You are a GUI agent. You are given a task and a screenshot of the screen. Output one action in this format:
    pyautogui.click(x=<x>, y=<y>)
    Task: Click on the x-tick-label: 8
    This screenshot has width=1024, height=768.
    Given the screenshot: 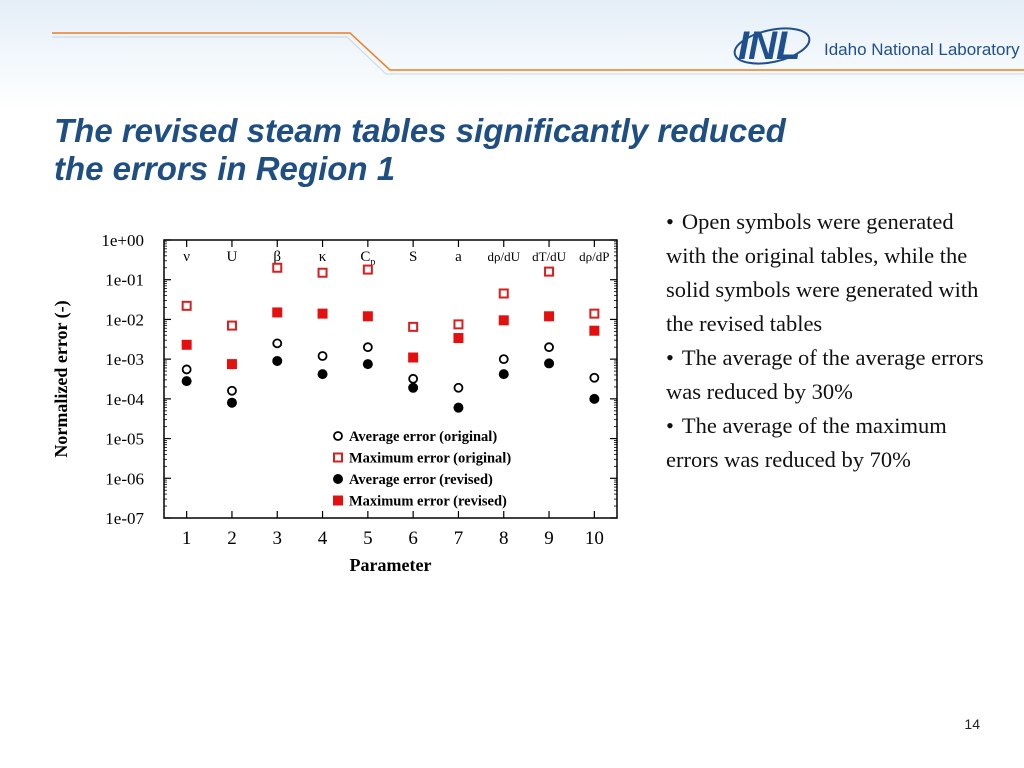 What is the action you would take?
    pyautogui.click(x=504, y=538)
    